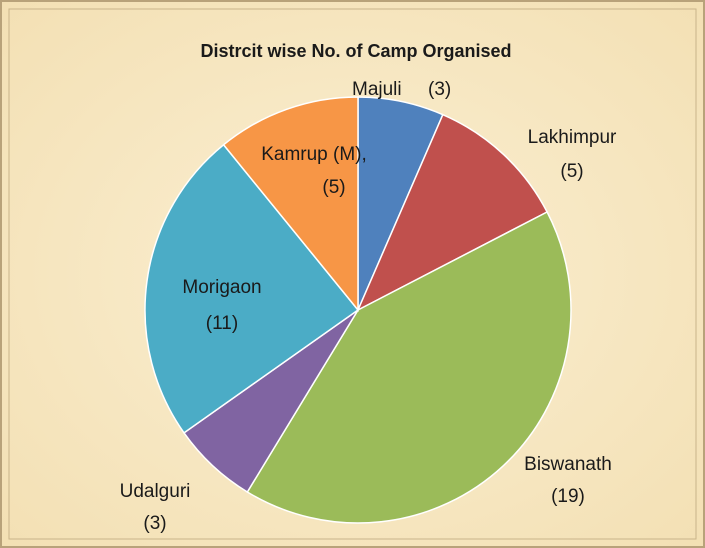  What do you see at coordinates (221, 287) in the screenshot?
I see `slice-label: Morigaon` at bounding box center [221, 287].